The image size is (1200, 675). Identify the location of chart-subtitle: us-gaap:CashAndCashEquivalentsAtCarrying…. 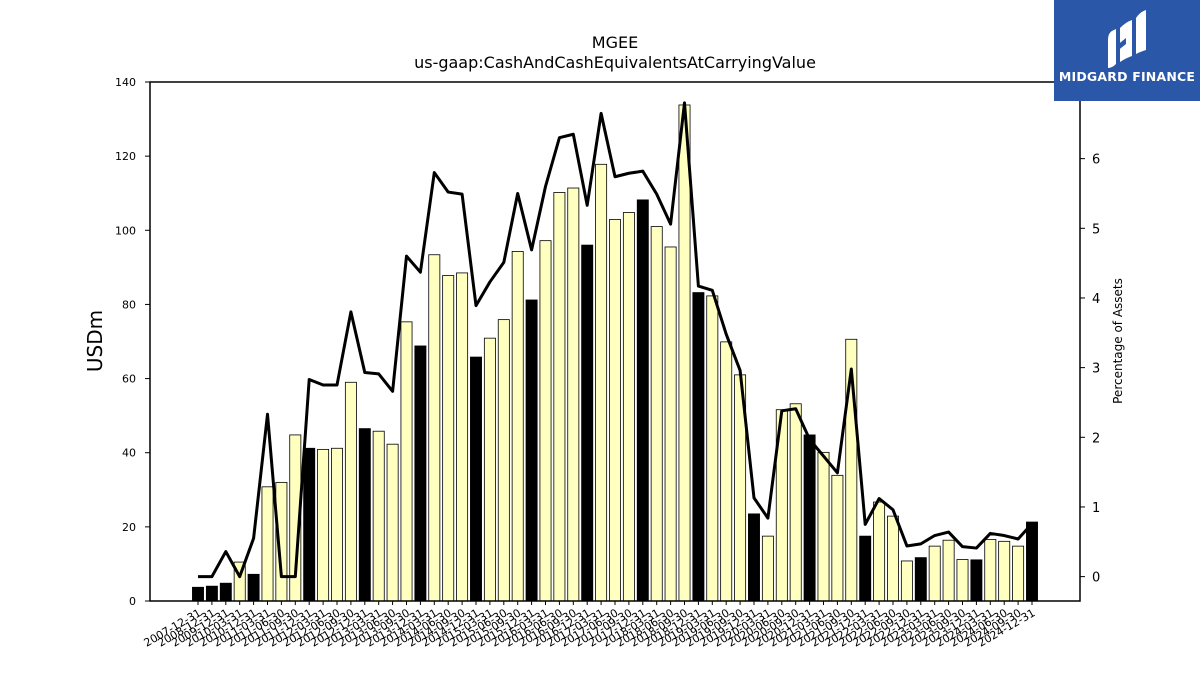
(615, 62).